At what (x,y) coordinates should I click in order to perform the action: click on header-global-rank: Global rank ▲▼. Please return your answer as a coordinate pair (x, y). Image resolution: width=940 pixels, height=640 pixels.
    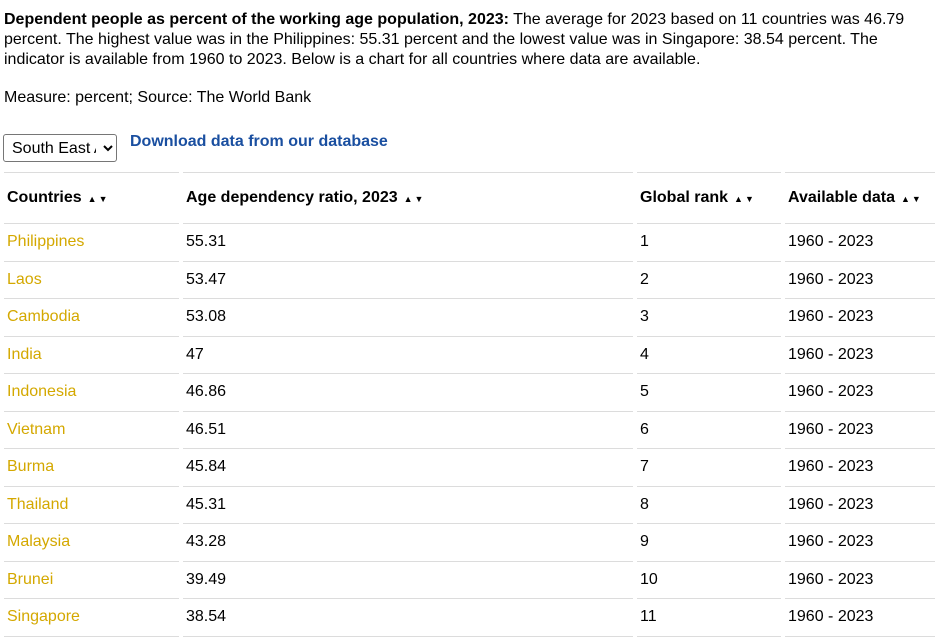
    Looking at the image, I should click on (709, 198).